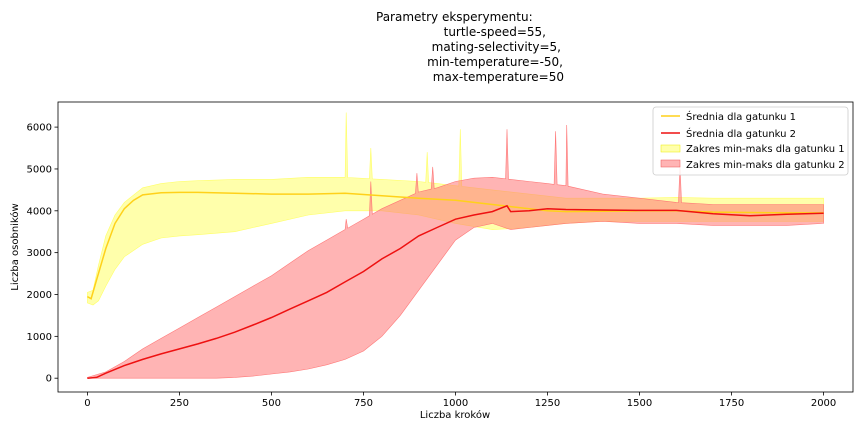 The height and width of the screenshot is (432, 864). I want to click on y-tick-label: 2000, so click(39, 295).